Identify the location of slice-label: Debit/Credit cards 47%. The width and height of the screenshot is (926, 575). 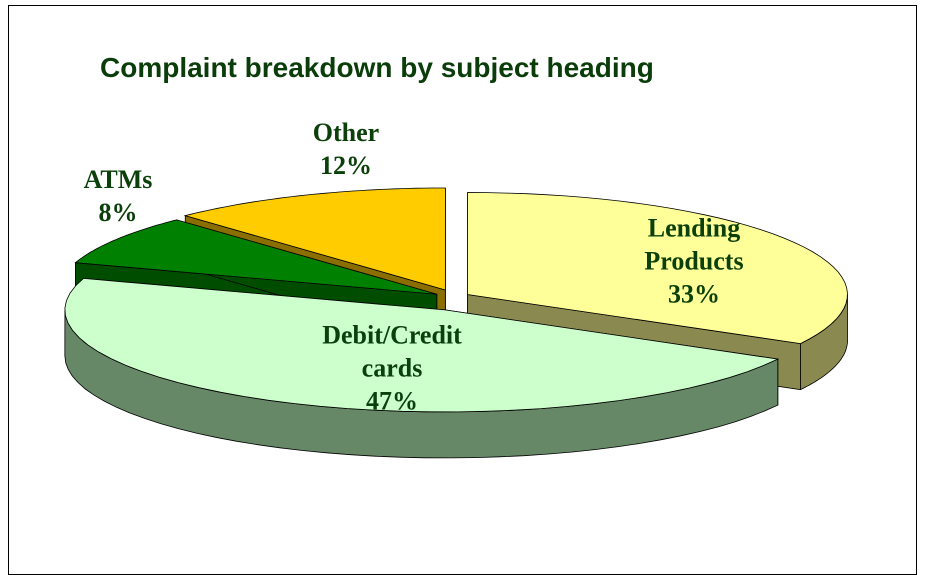
(392, 368).